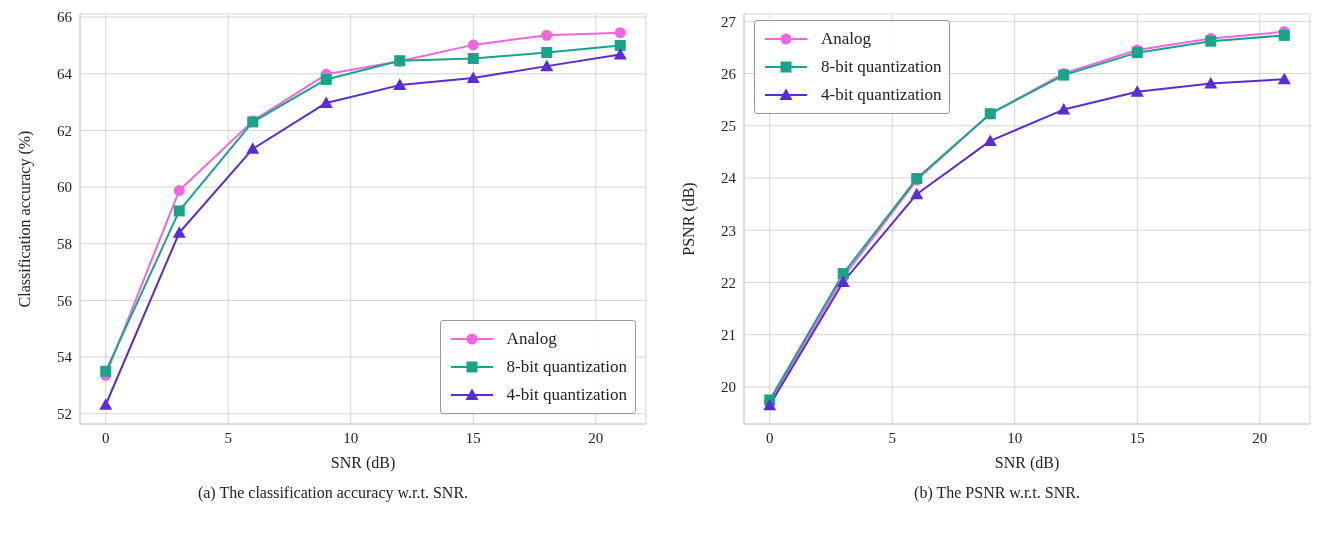 This screenshot has height=537, width=1337. I want to click on y-tick-label: 25, so click(728, 126).